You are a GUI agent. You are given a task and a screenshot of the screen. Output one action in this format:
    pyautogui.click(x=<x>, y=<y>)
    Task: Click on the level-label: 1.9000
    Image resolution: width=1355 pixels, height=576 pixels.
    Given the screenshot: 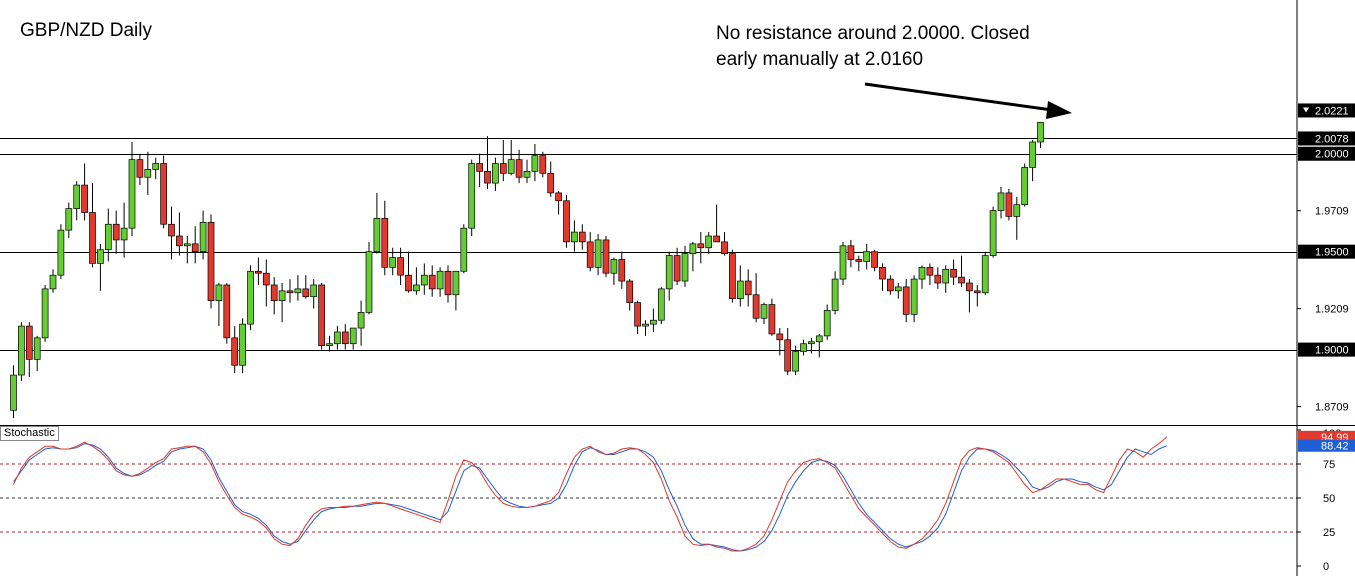 What is the action you would take?
    pyautogui.click(x=1332, y=351)
    